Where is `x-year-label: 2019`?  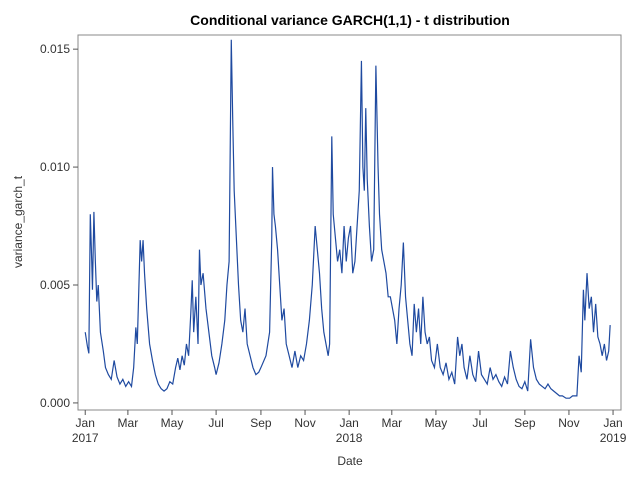 x-year-label: 2019 is located at coordinates (613, 438).